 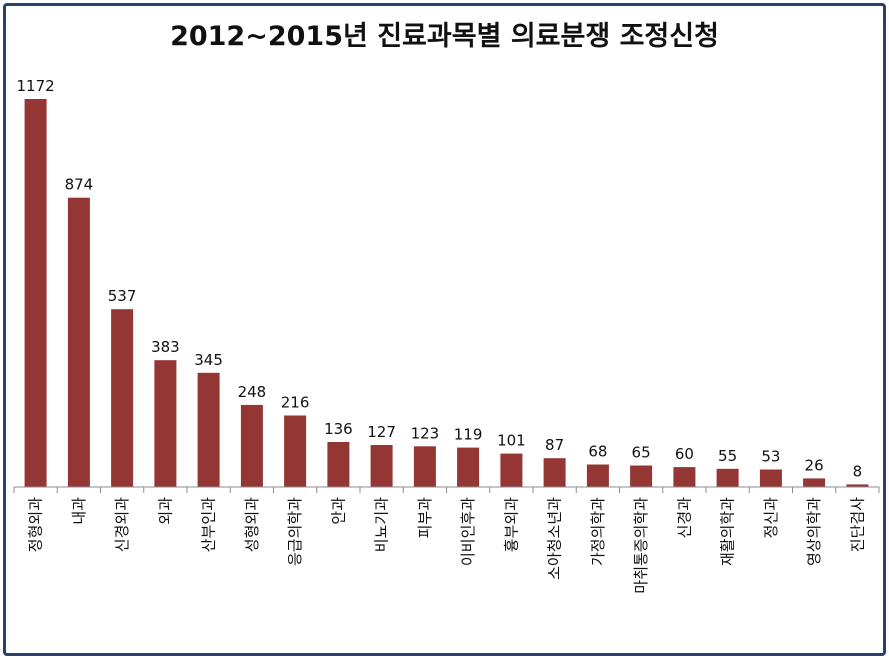 What do you see at coordinates (295, 531) in the screenshot?
I see `category-label-6: 응급의학과` at bounding box center [295, 531].